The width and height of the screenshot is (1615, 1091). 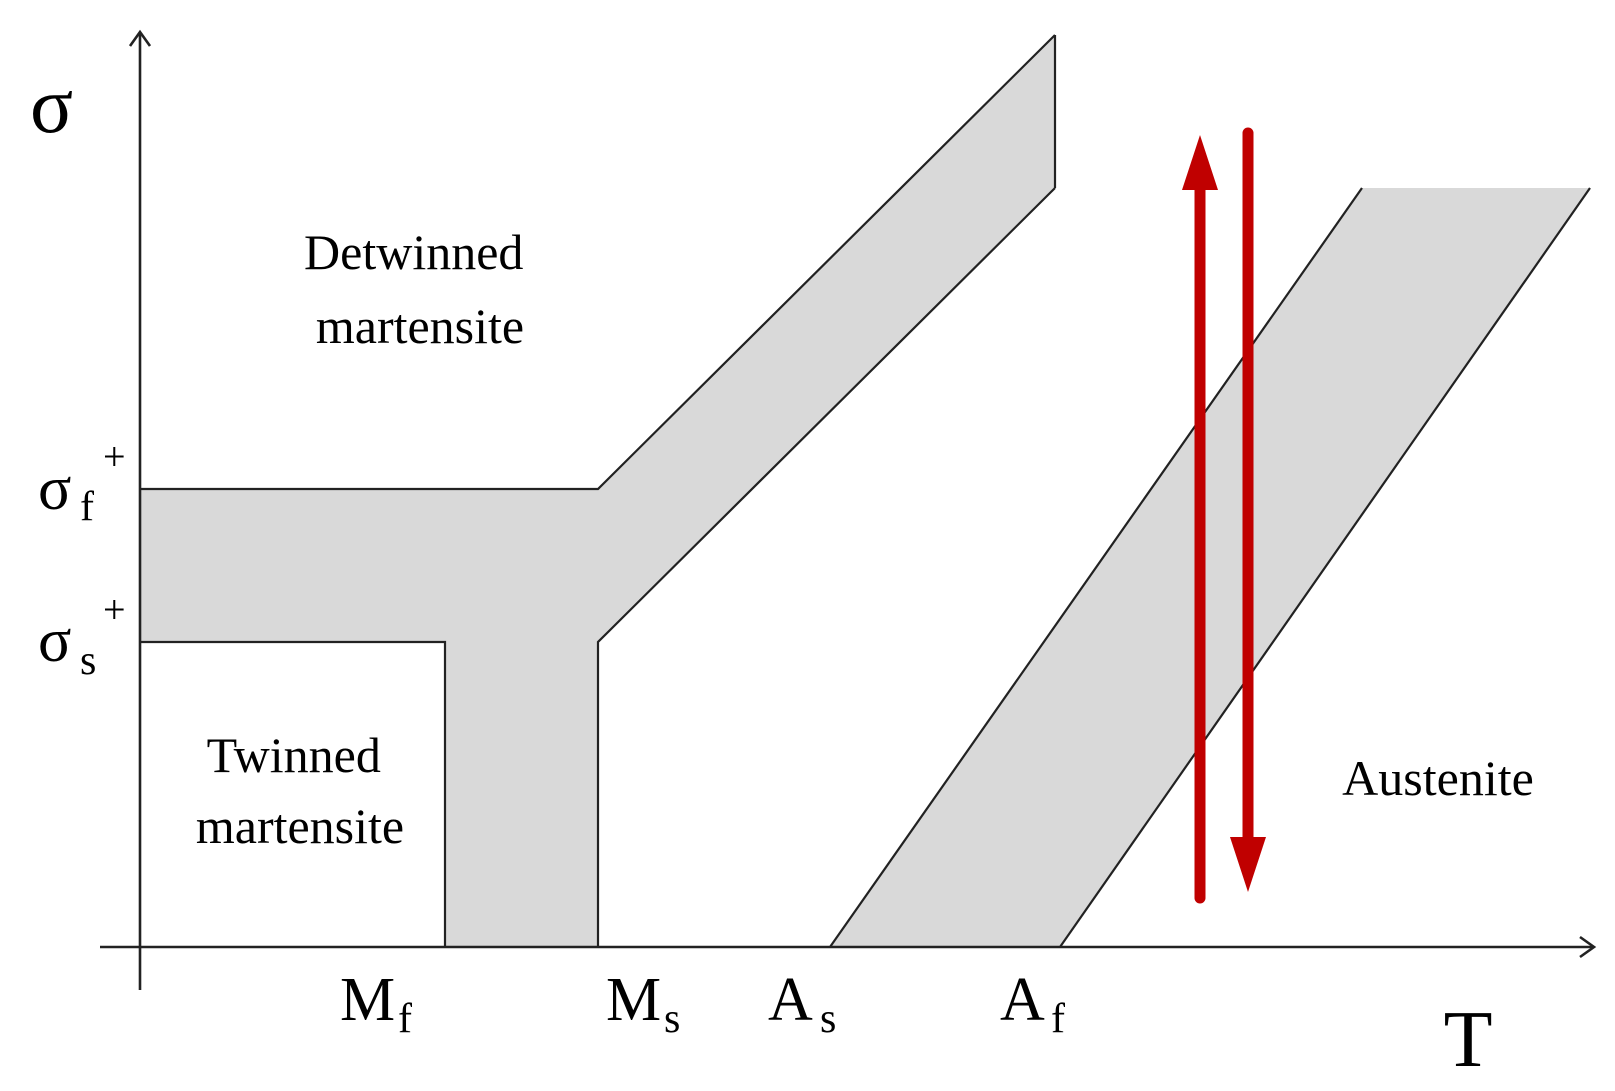 I want to click on twinned-line-2: martensite, so click(x=300, y=826).